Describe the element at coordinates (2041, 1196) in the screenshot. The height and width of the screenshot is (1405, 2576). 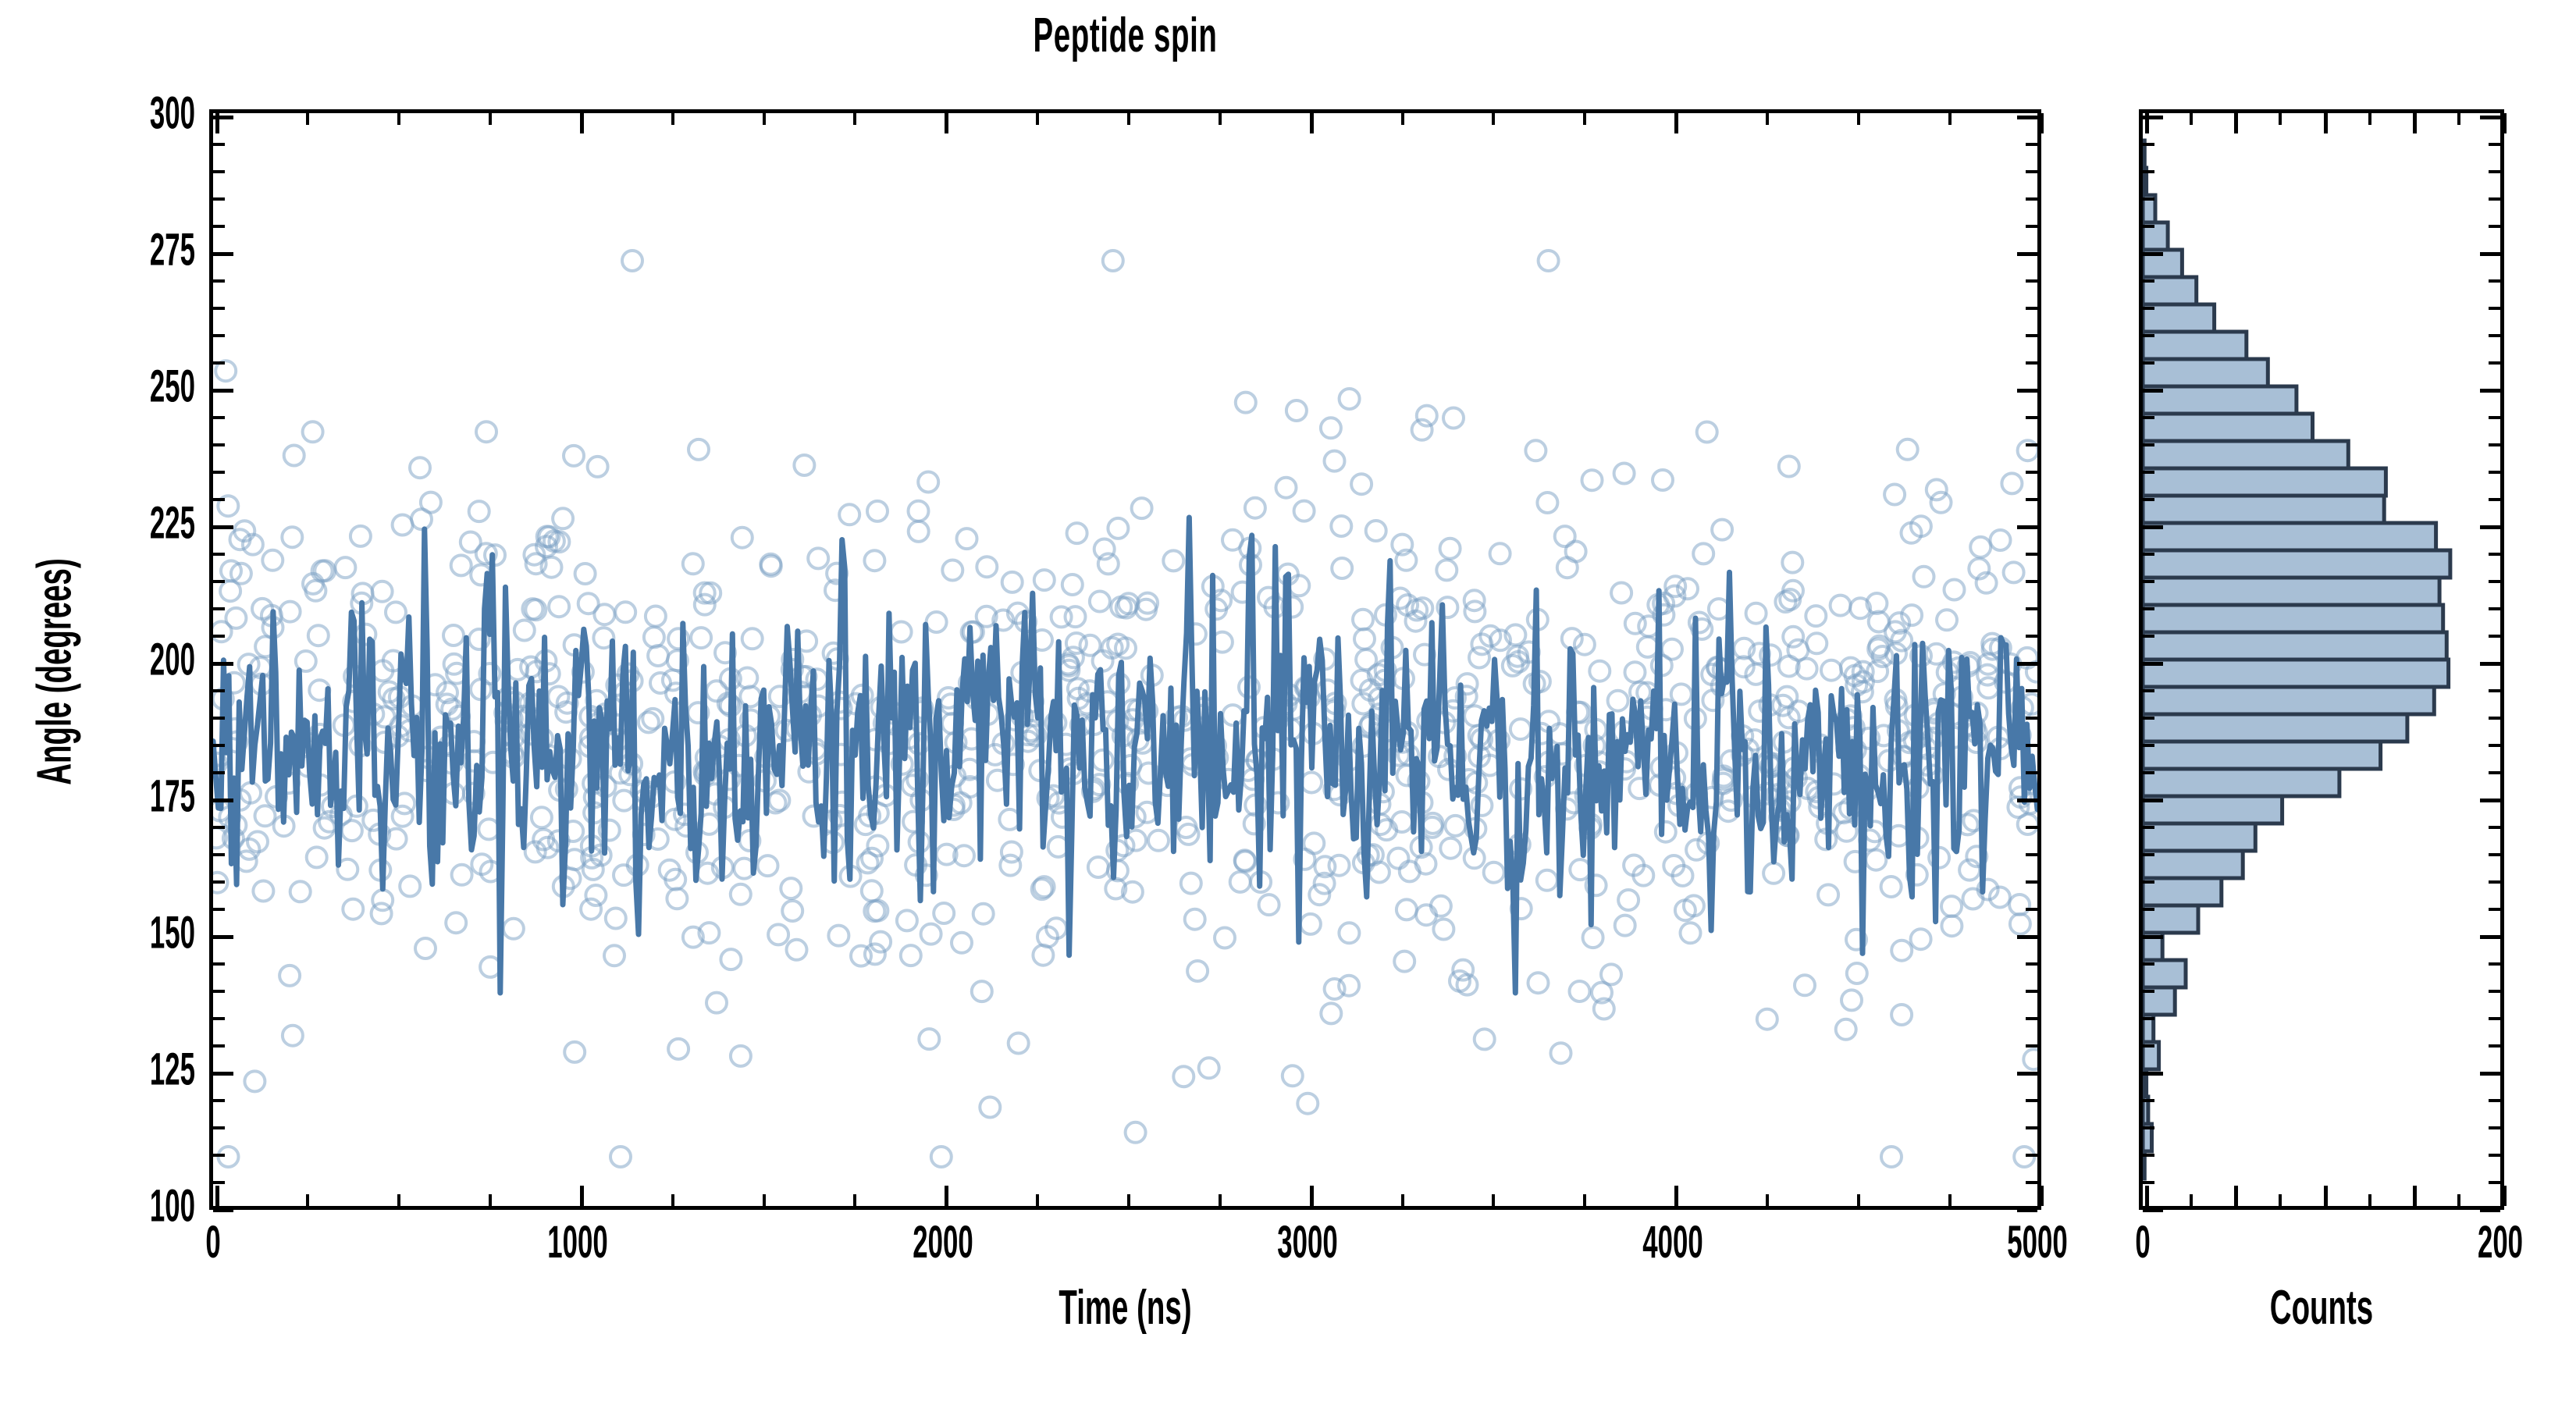
I see `x-major-tick` at that location.